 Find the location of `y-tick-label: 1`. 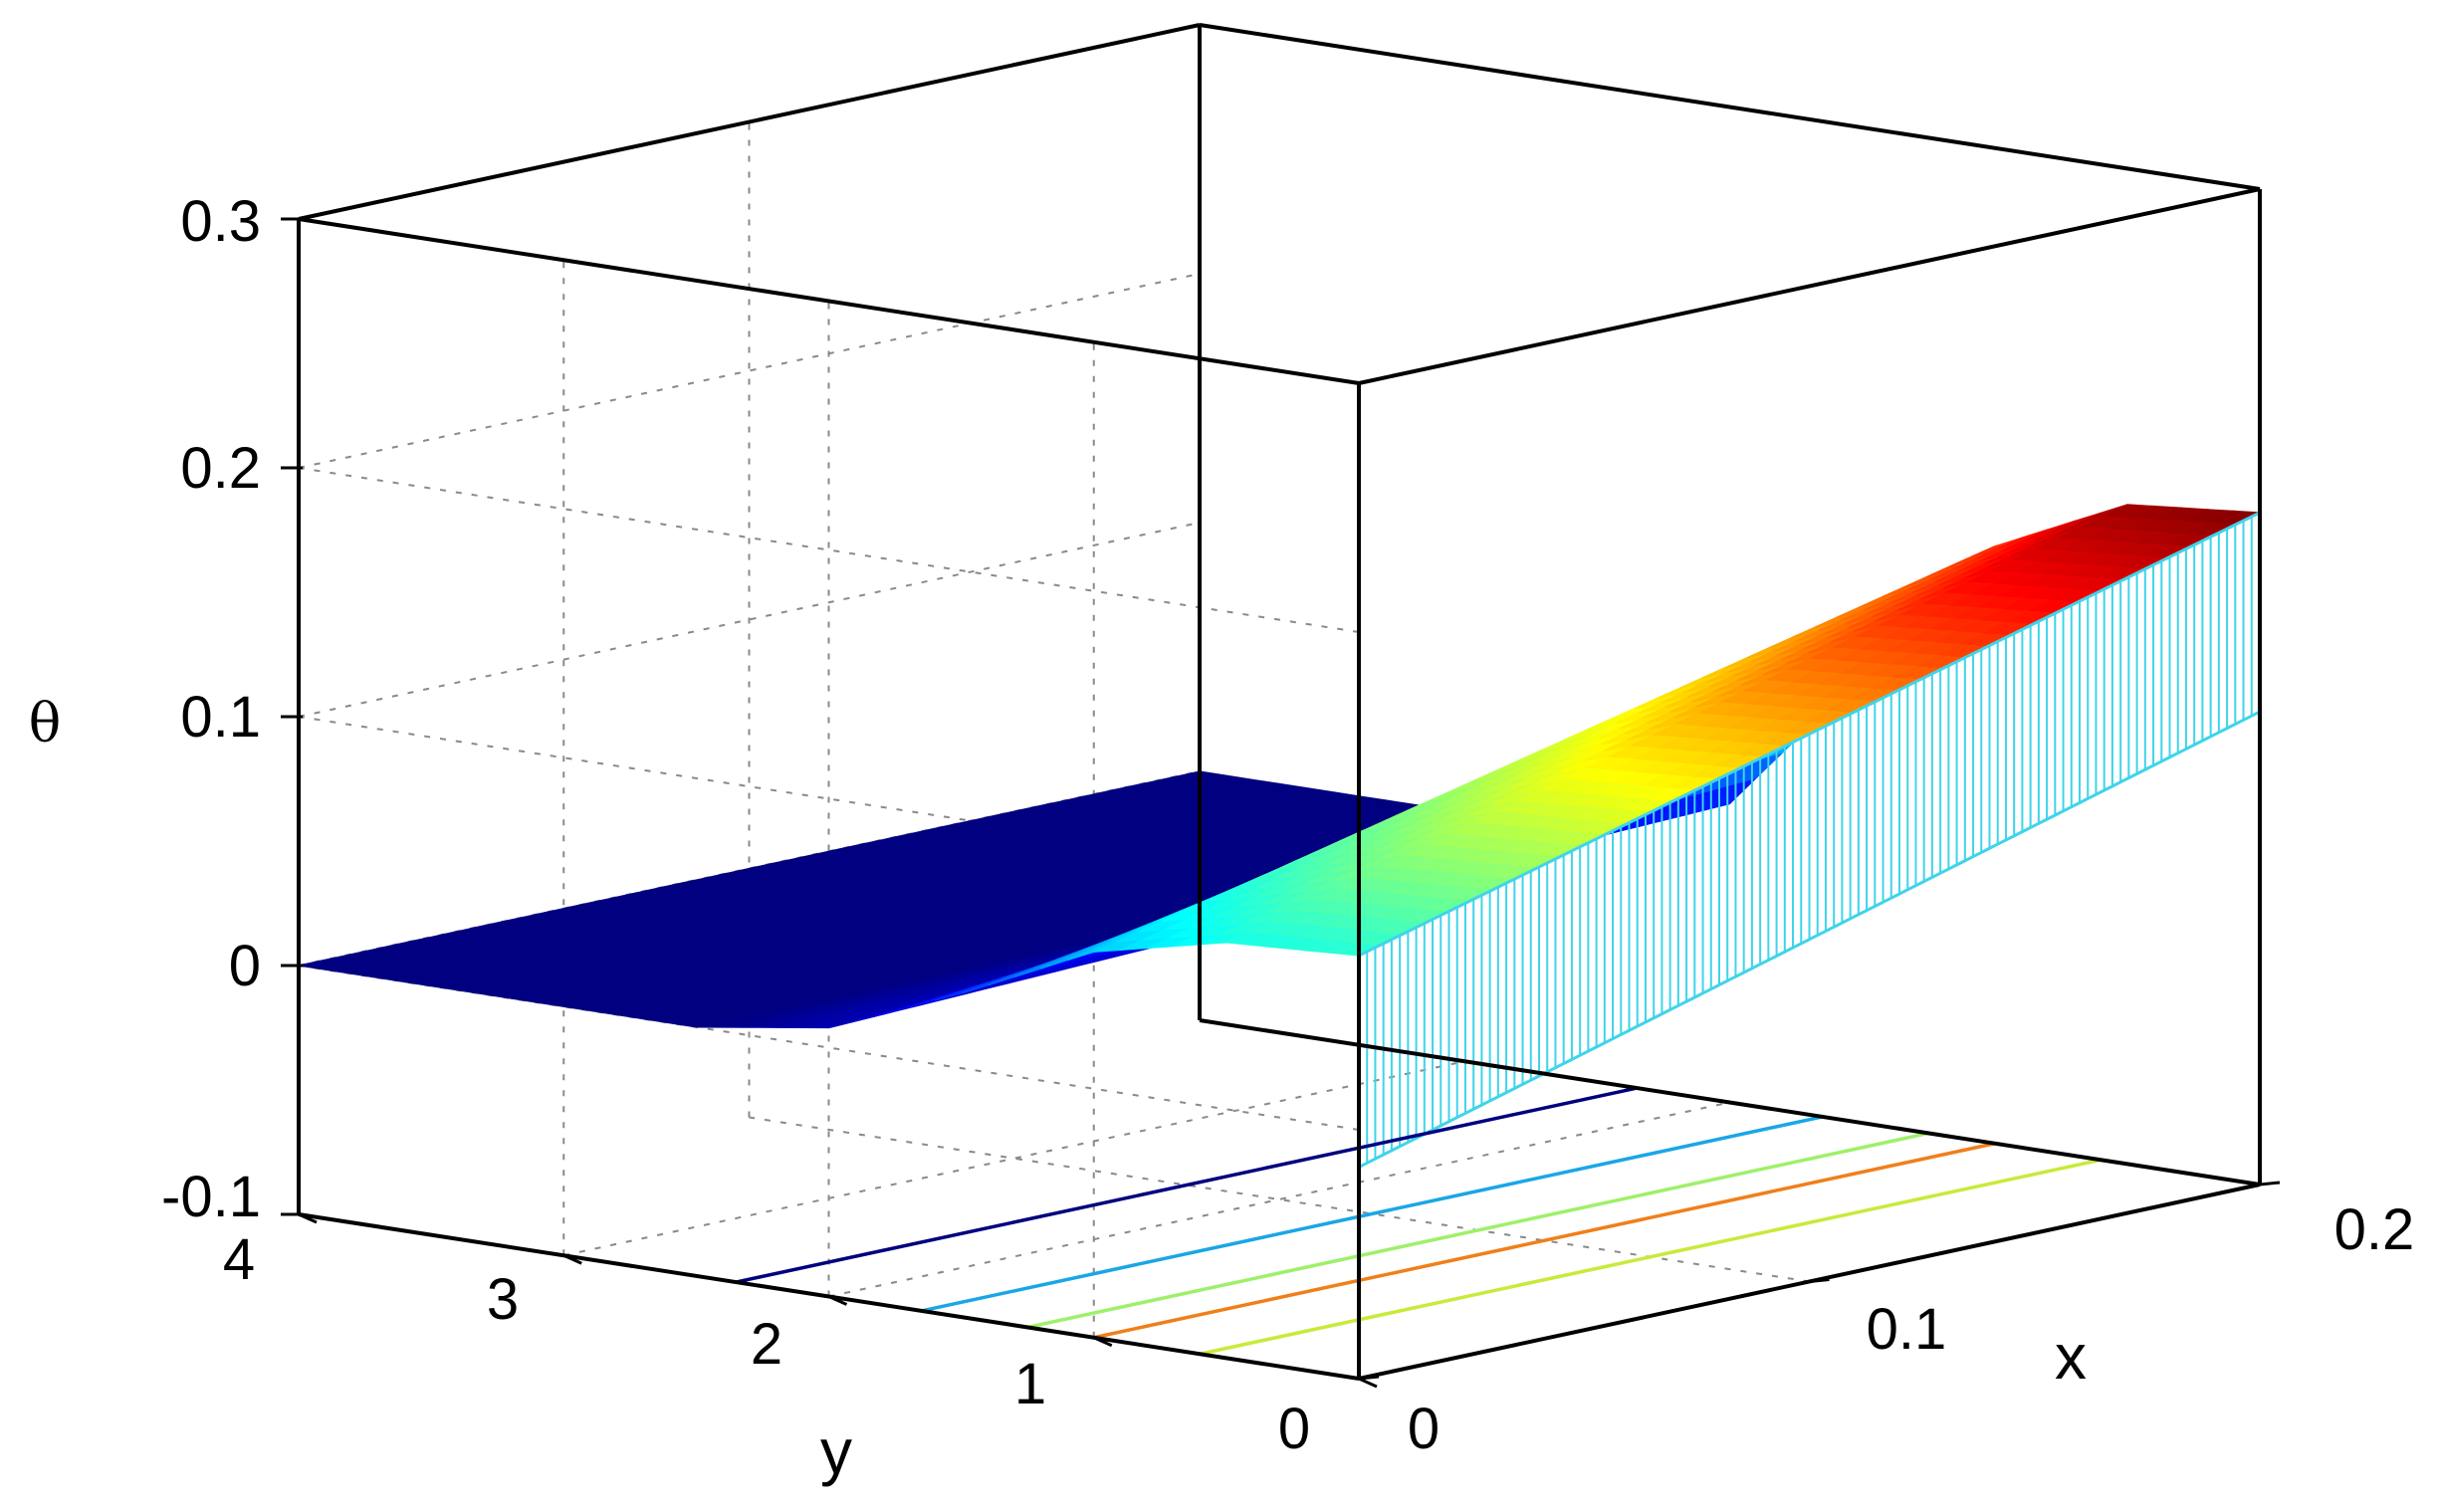

y-tick-label: 1 is located at coordinates (1030, 1384).